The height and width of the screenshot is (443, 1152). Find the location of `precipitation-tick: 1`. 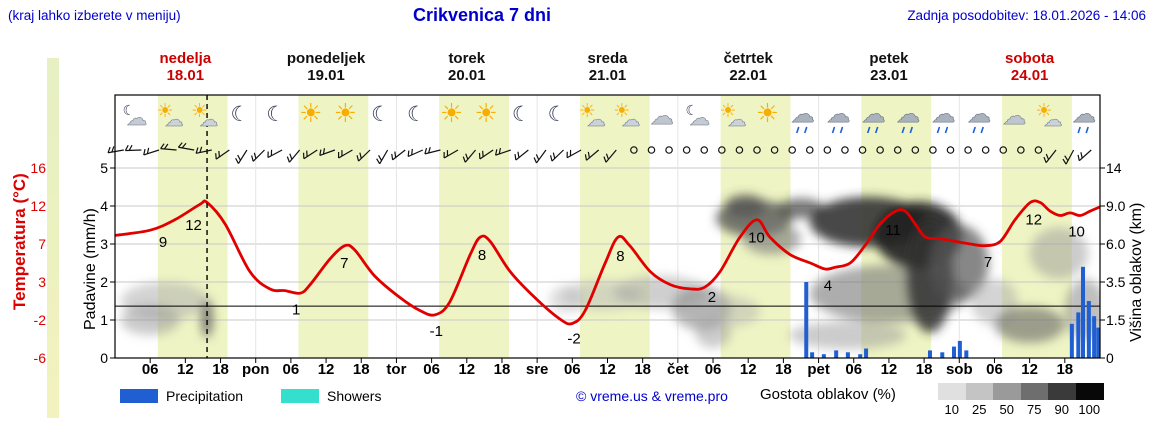

precipitation-tick: 1 is located at coordinates (104, 320).